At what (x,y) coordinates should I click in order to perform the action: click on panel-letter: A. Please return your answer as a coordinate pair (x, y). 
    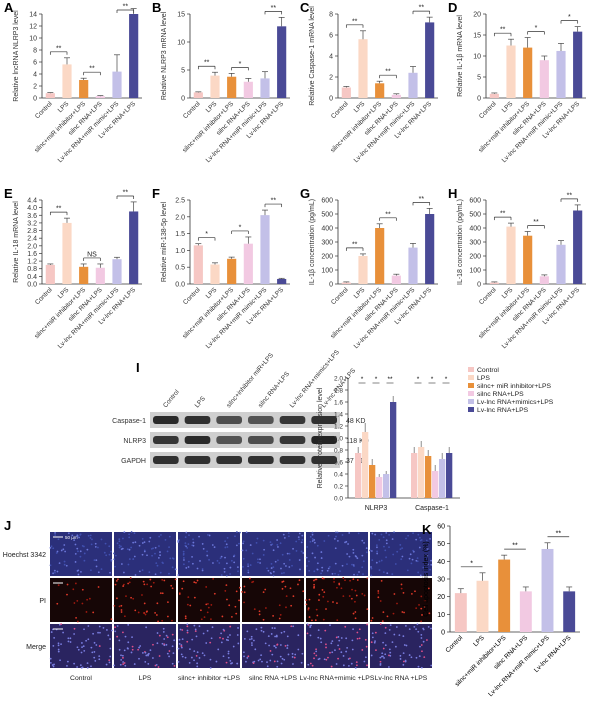
    Looking at the image, I should click on (9, 7).